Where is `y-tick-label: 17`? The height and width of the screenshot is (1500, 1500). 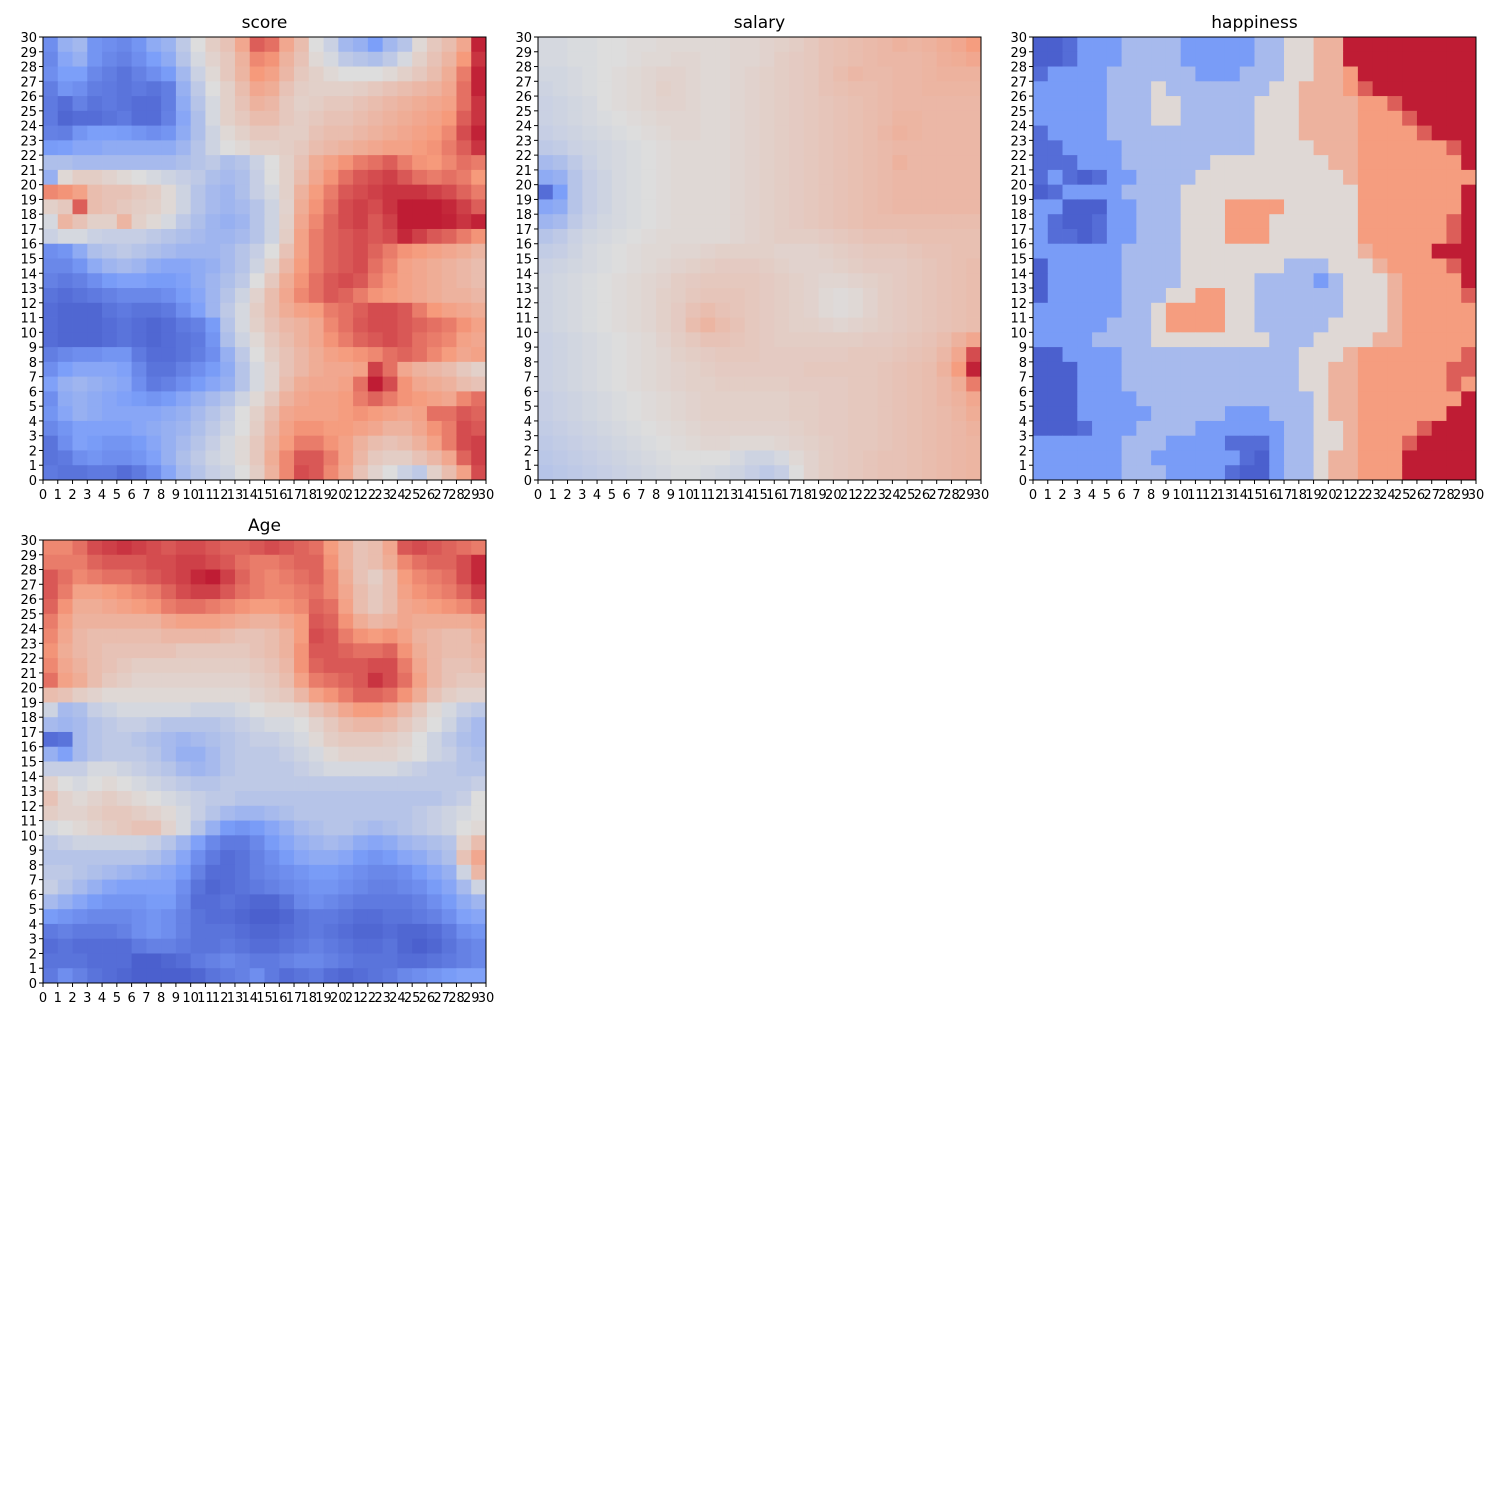
y-tick-label: 17 is located at coordinates (523, 230).